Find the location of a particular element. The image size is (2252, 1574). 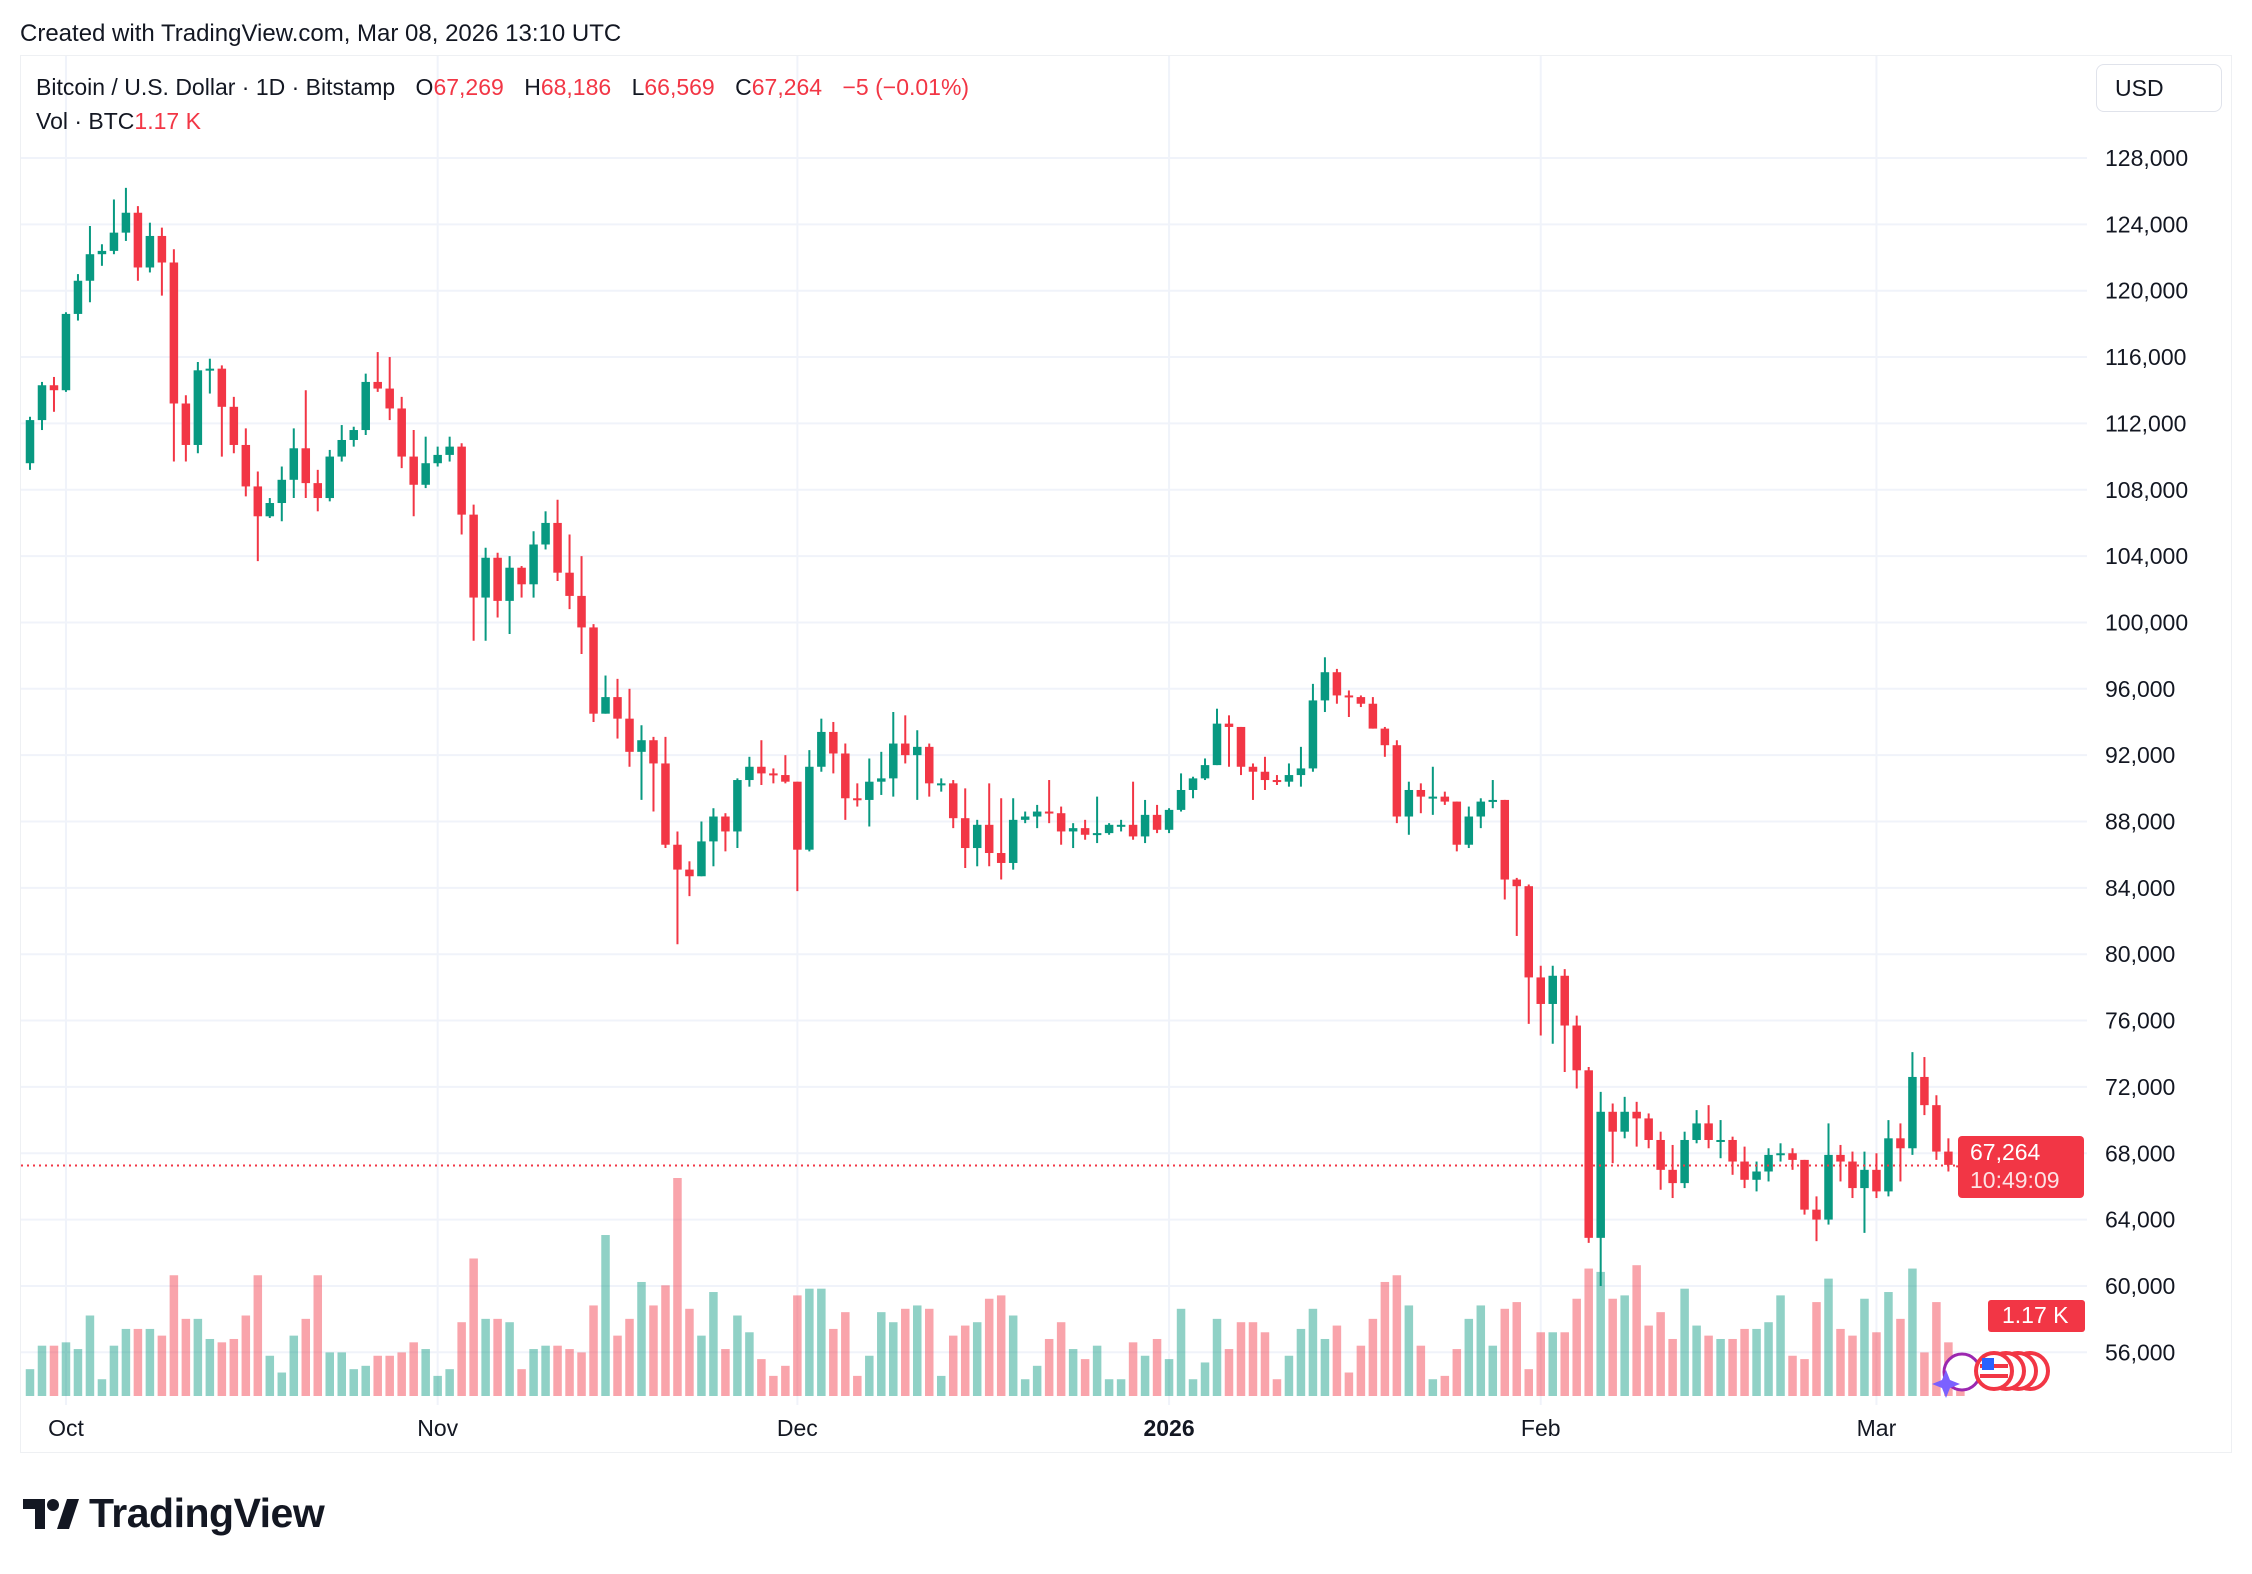

volume-badge: 1.17 K is located at coordinates (2036, 1316).